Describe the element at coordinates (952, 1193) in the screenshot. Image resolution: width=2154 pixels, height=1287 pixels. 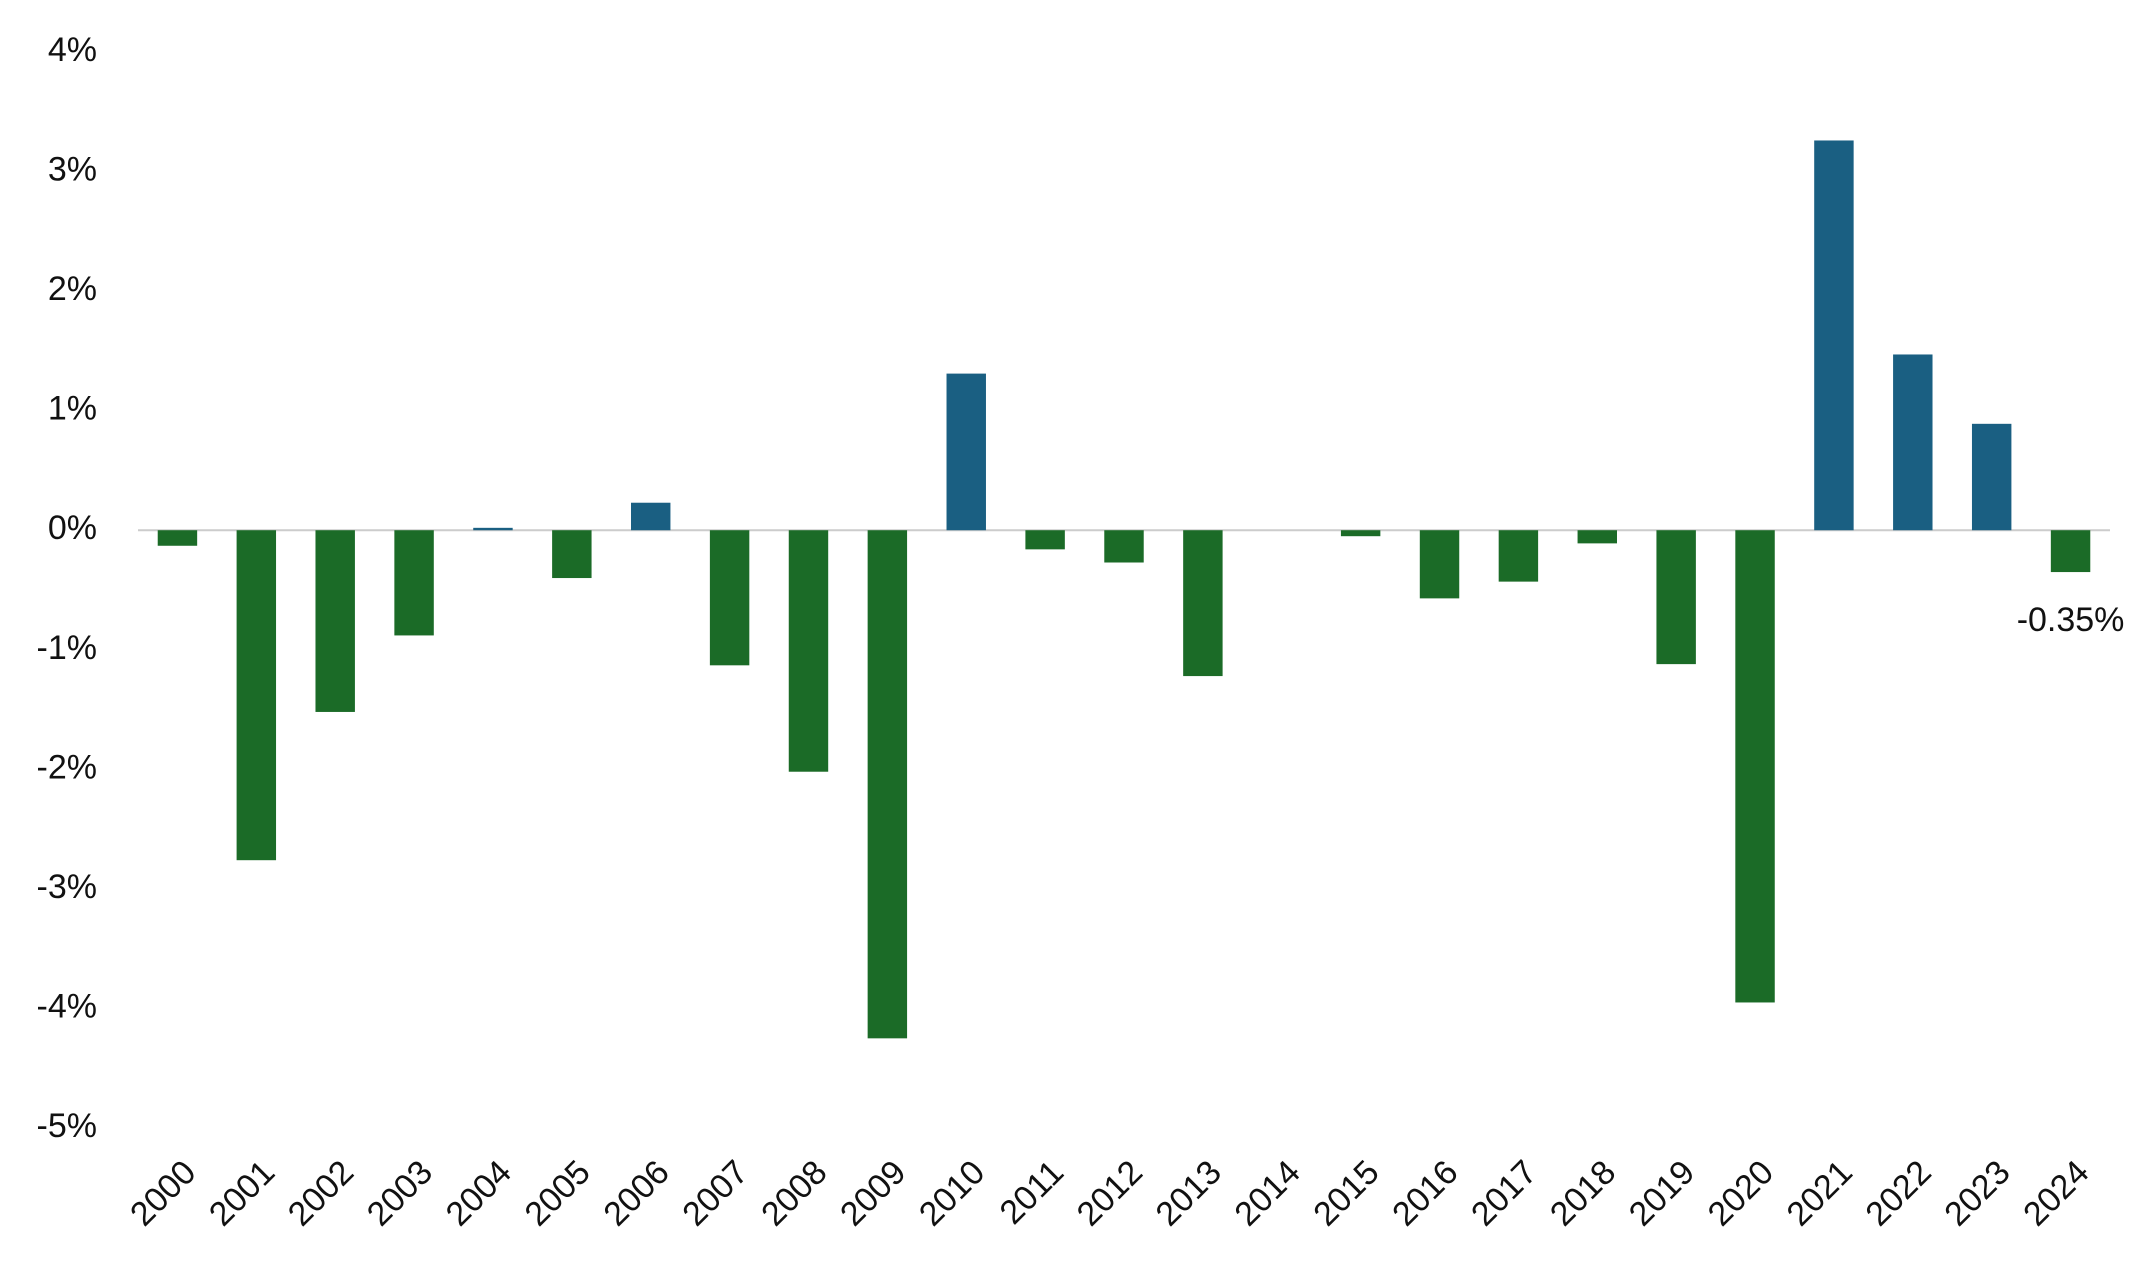
I see `x-tick-label: 2010` at that location.